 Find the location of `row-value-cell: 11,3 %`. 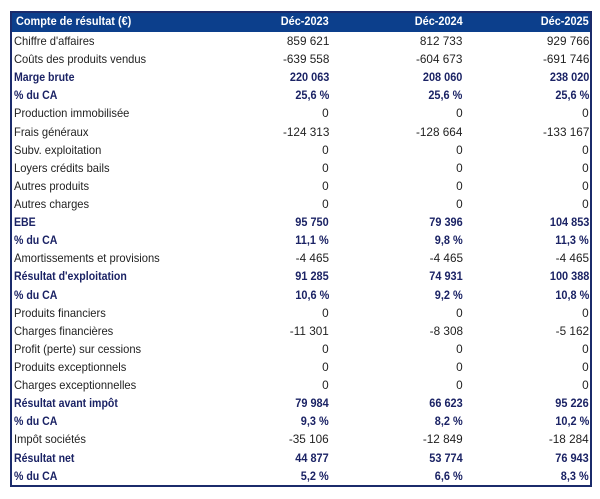

row-value-cell: 11,3 % is located at coordinates (528, 240).